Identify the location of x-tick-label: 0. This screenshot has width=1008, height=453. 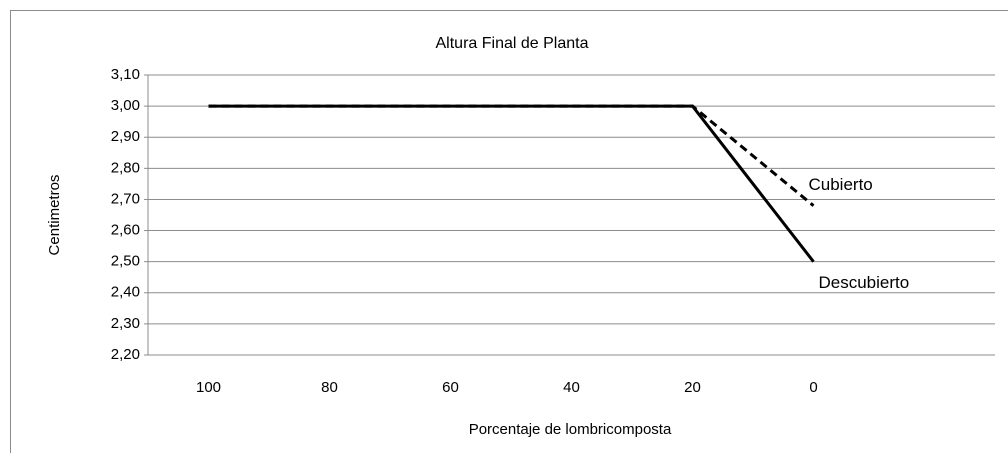
(813, 387).